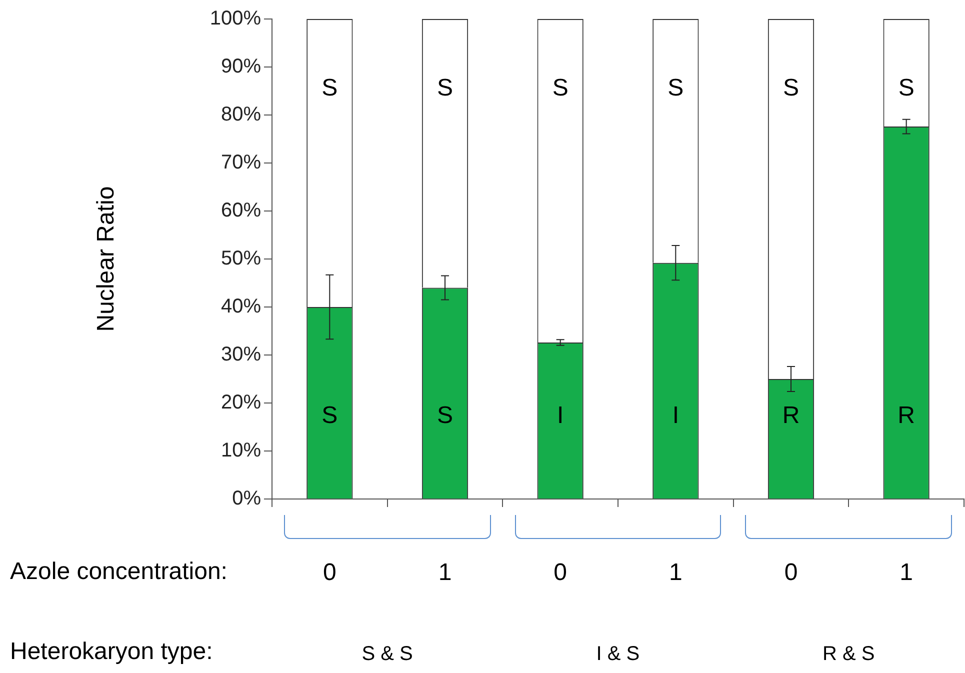  What do you see at coordinates (241, 115) in the screenshot?
I see `y-tick-label: 80%` at bounding box center [241, 115].